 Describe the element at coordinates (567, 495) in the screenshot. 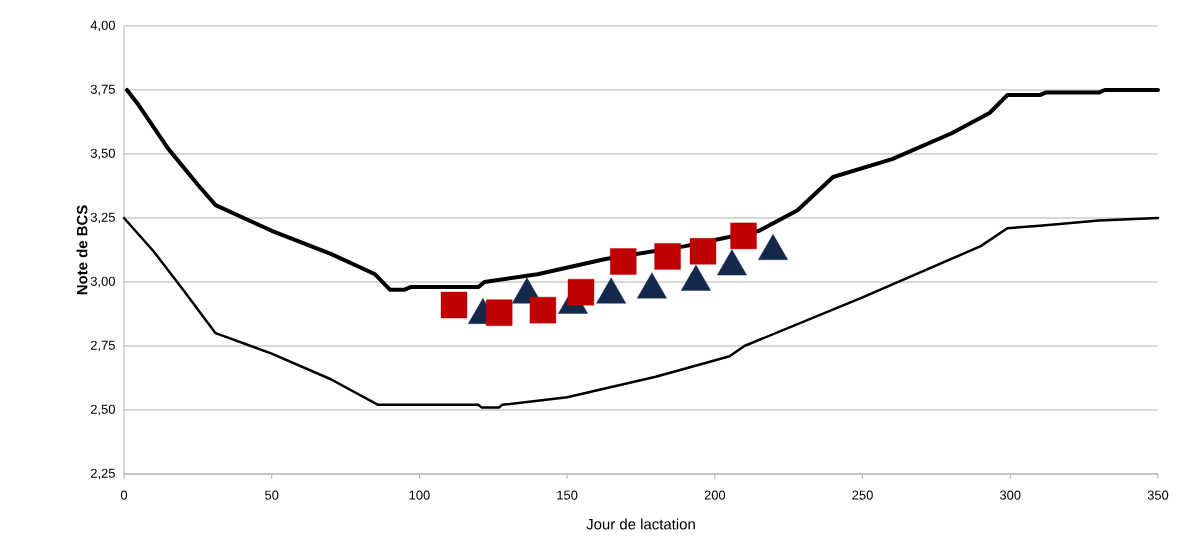

I see `x-tick-label: 150` at that location.